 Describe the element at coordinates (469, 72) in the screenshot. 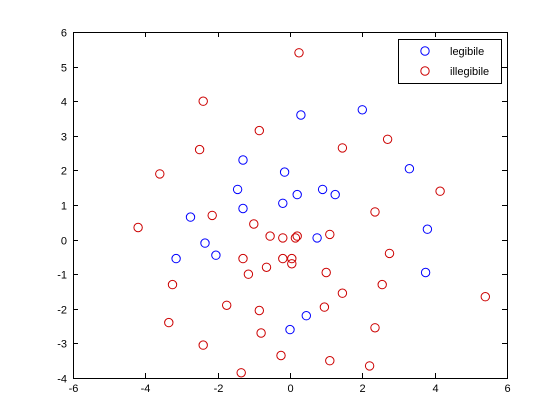

I see `legend-label: illegibile` at that location.